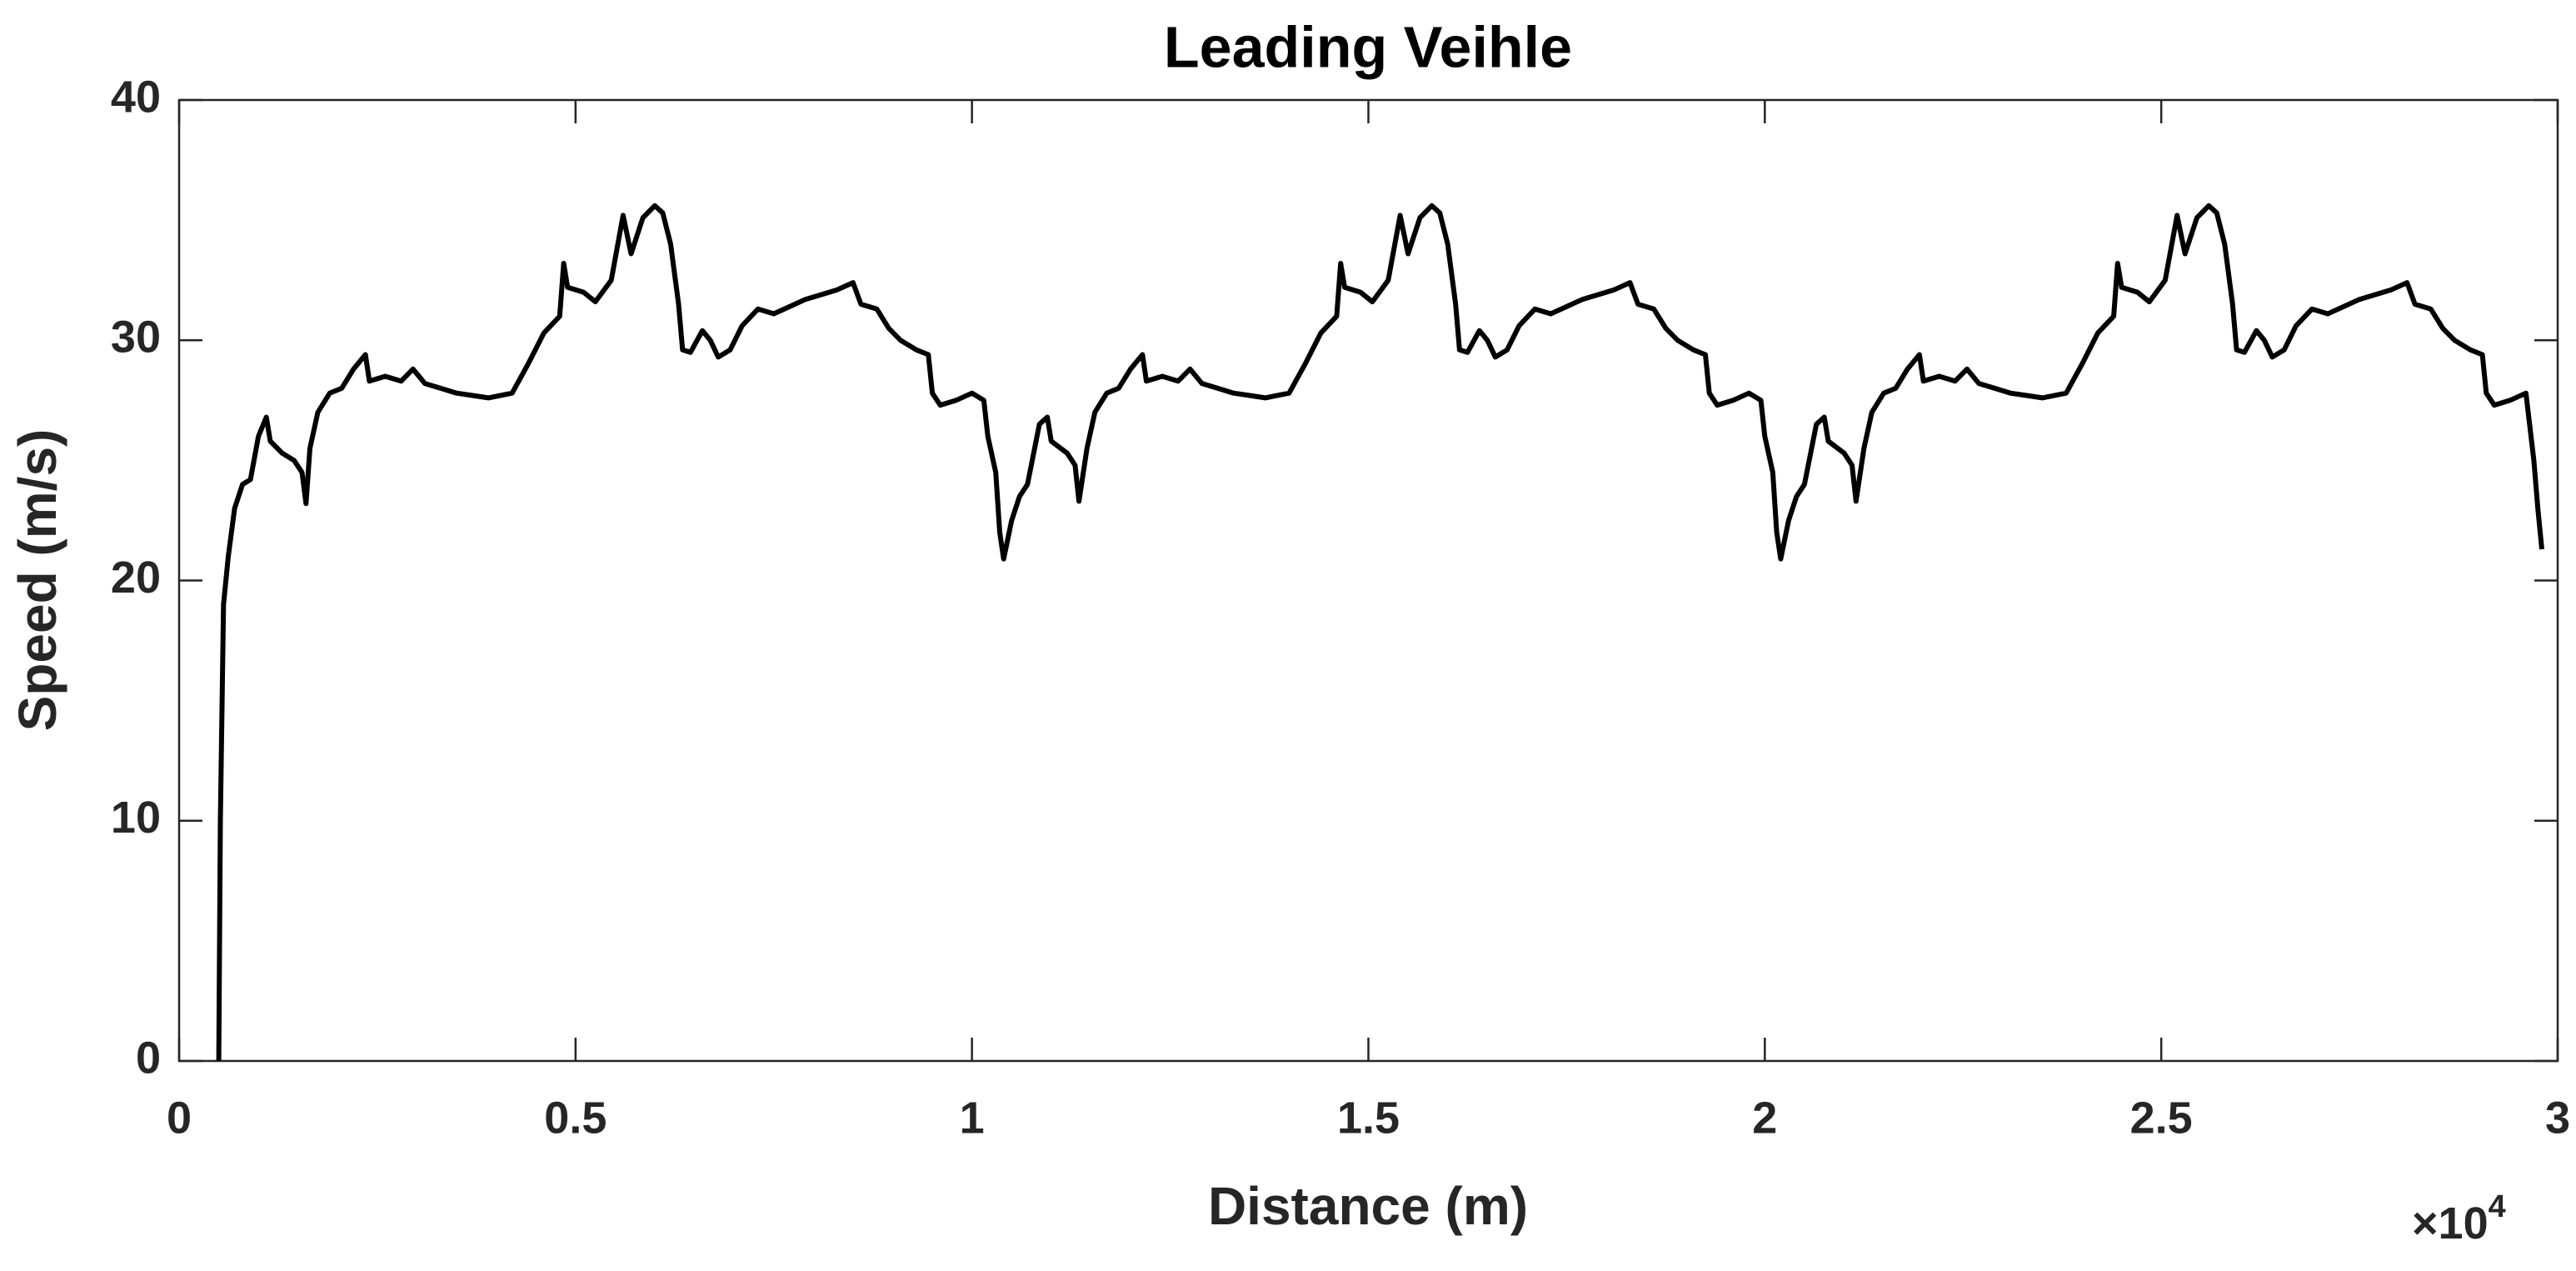 The image size is (2576, 1271). Describe the element at coordinates (2161, 1118) in the screenshot. I see `x-tick-label: 2.5` at that location.